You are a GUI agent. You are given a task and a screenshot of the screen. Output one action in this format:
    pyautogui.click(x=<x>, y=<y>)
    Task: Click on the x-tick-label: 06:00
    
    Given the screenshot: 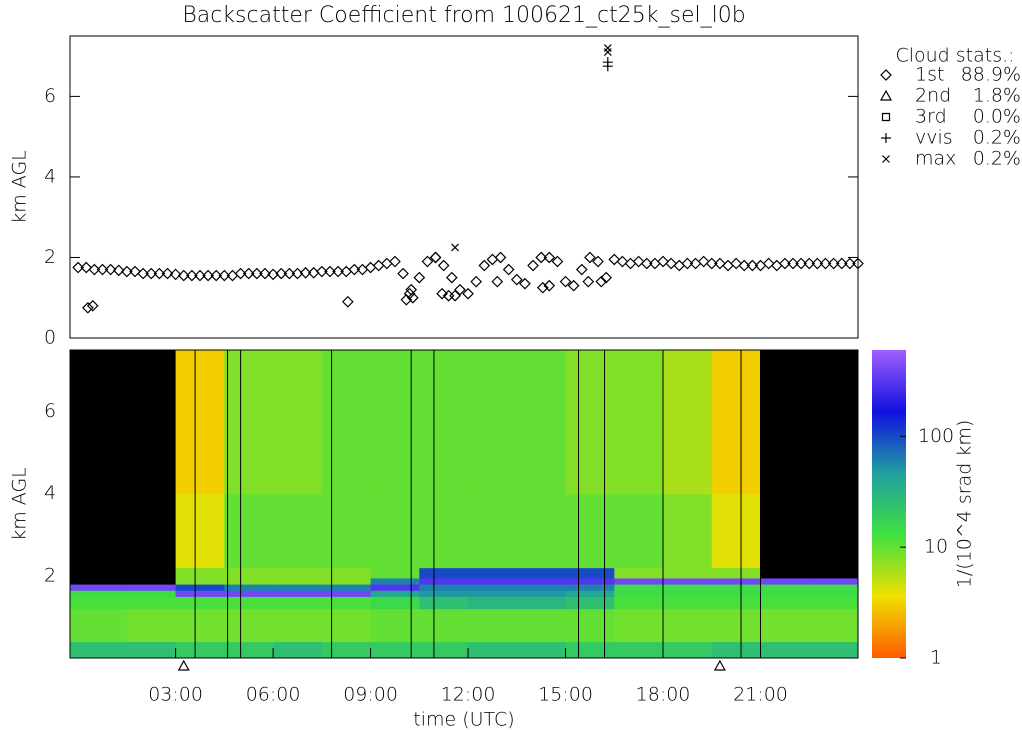 What is the action you would take?
    pyautogui.click(x=273, y=695)
    